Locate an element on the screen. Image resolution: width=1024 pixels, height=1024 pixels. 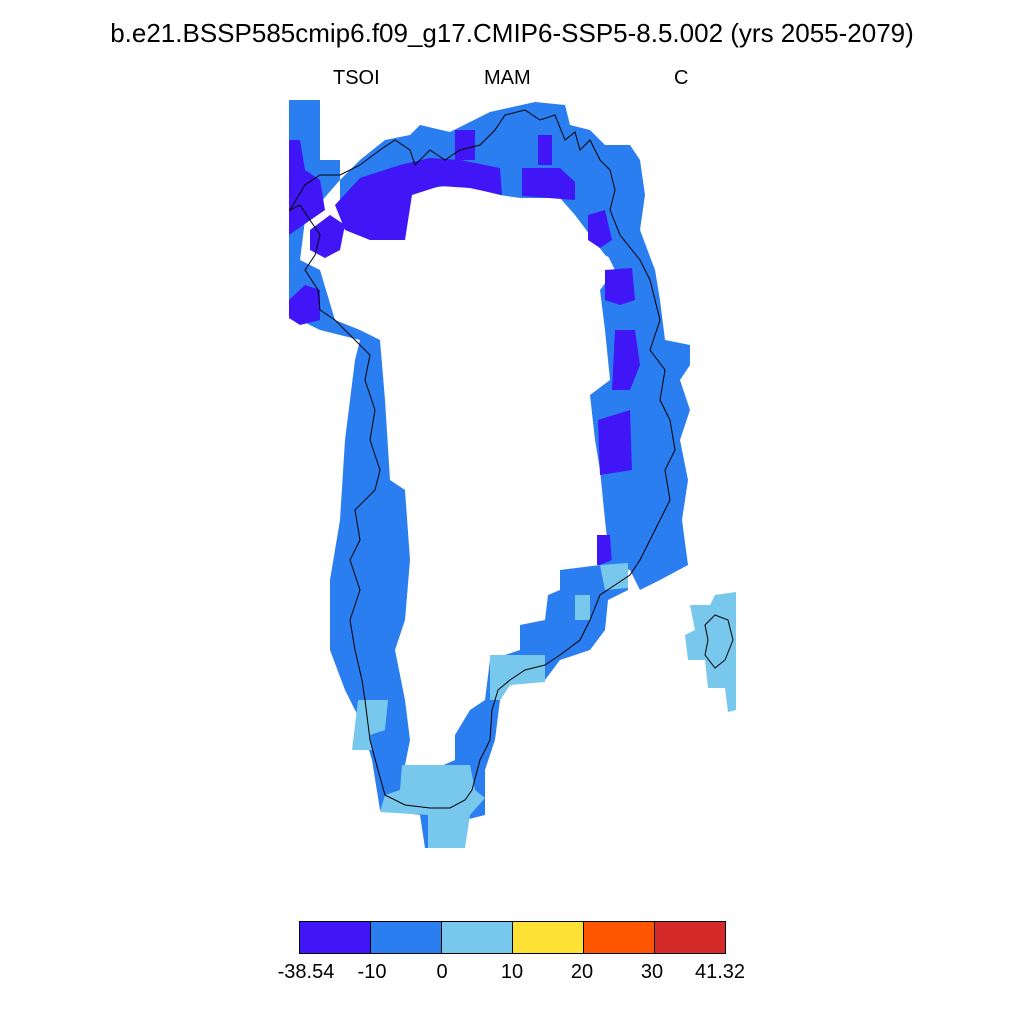
colorbar-tick-label: -38.54 is located at coordinates (306, 972).